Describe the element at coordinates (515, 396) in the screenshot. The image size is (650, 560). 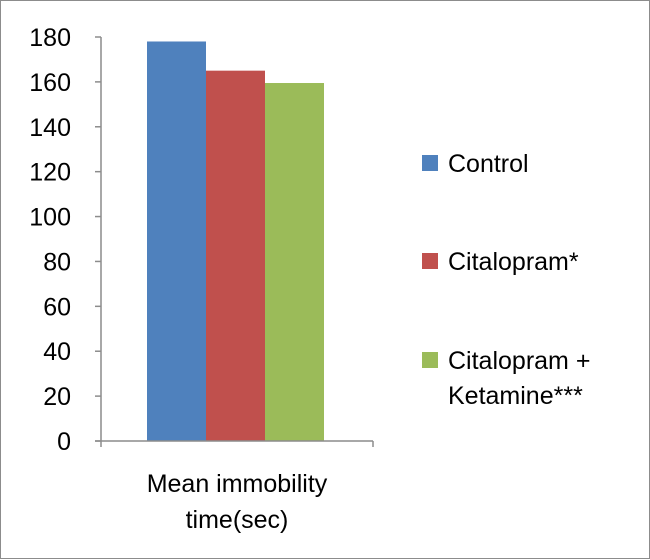
I see `legend-label-3-line-2: Ketamine***` at that location.